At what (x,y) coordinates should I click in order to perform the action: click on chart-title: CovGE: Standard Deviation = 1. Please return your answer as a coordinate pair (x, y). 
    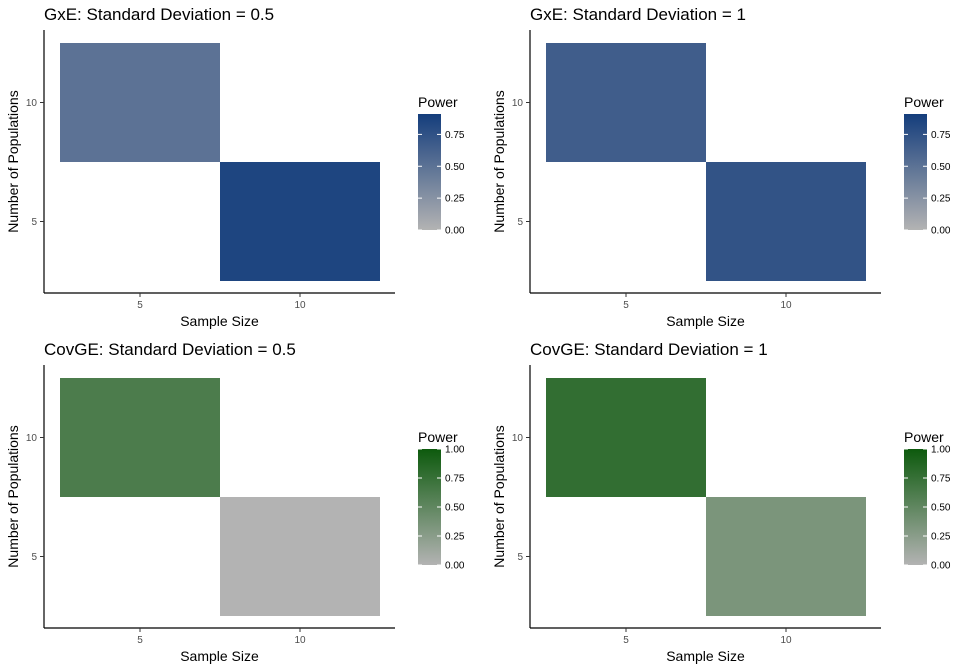
    Looking at the image, I should click on (649, 349).